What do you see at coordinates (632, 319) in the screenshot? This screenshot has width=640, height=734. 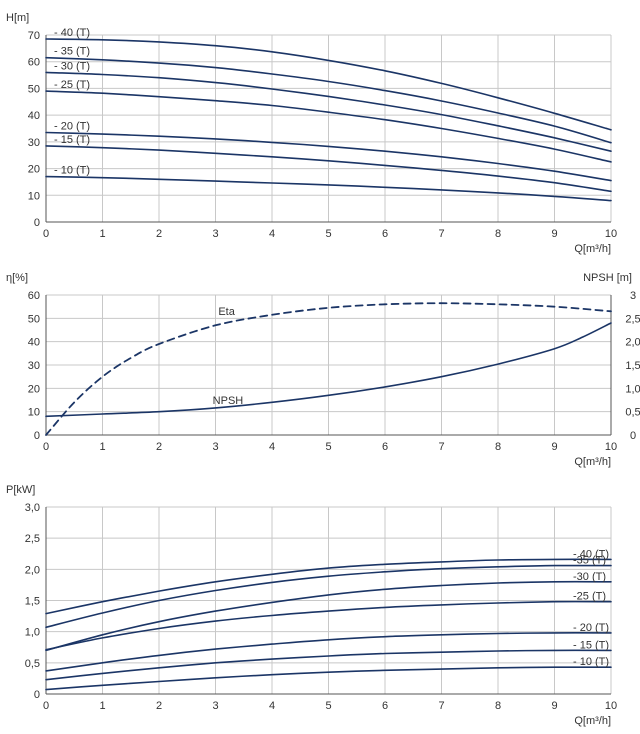 I see `y2-tick-label: 2,5` at bounding box center [632, 319].